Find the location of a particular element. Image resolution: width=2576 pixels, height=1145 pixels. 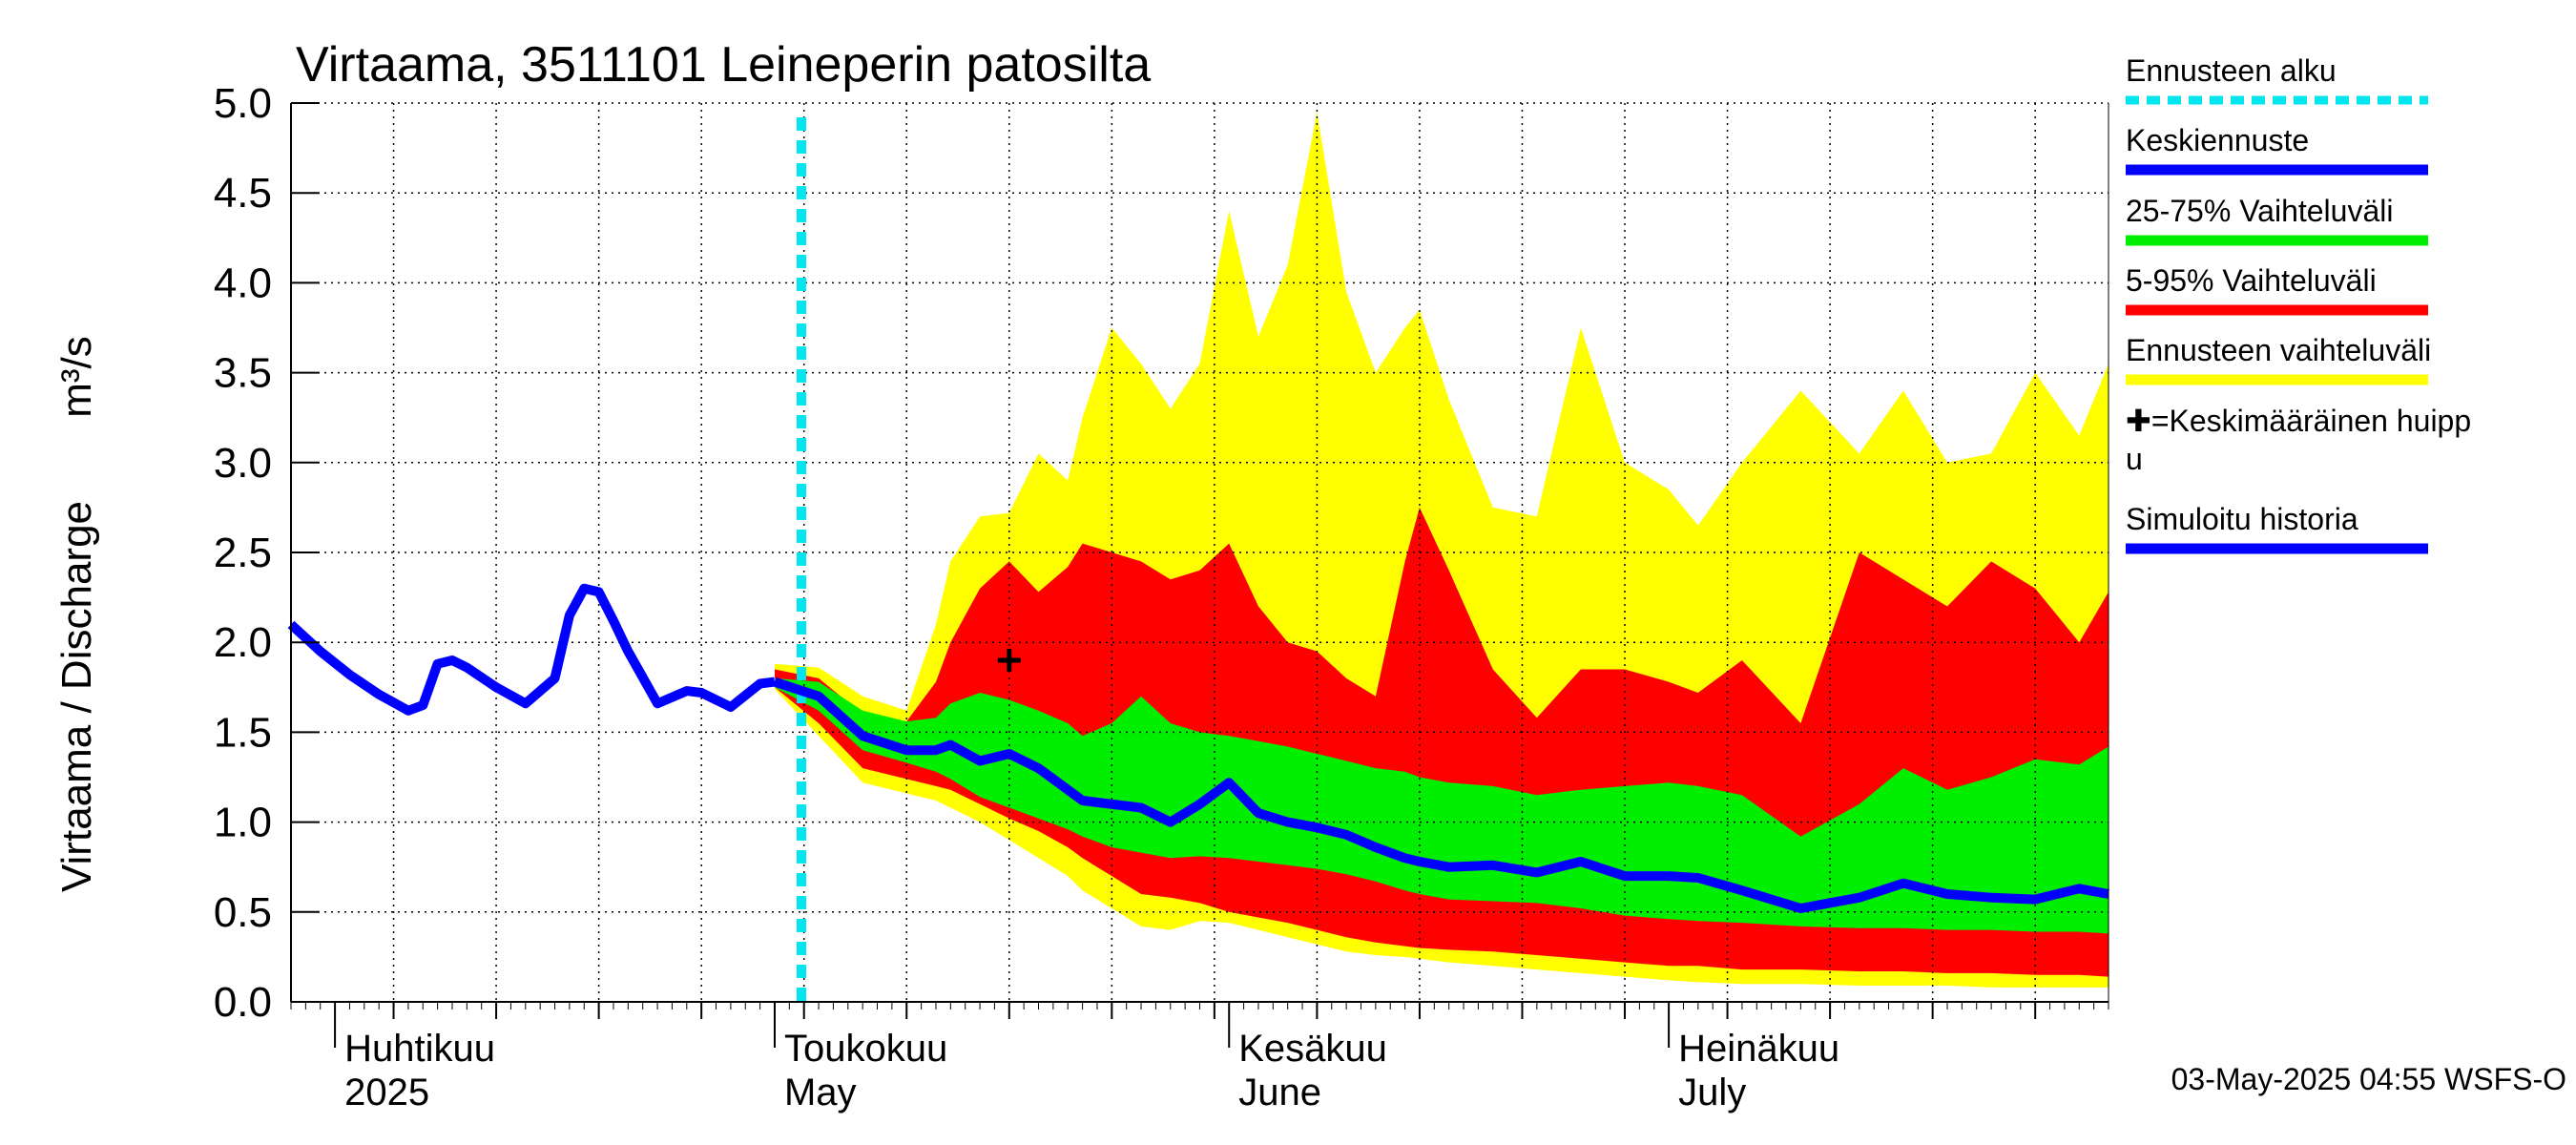

x-month-label-fi: Heinäkuu is located at coordinates (1758, 1049).